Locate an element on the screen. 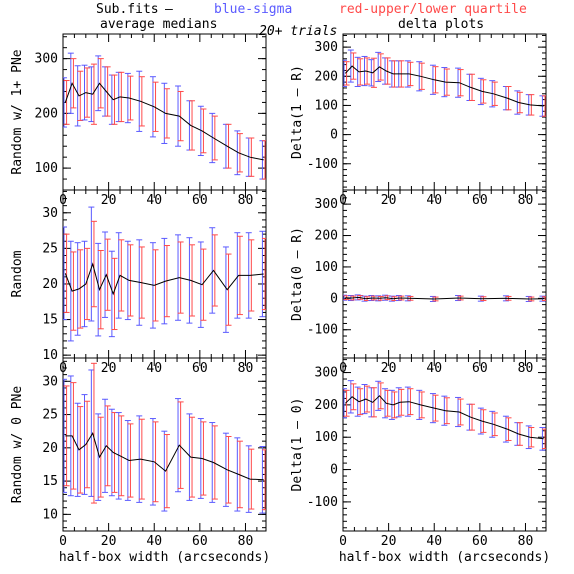 The image size is (574, 574). y-axis-title: Random w/ 0 PNe is located at coordinates (17, 445).